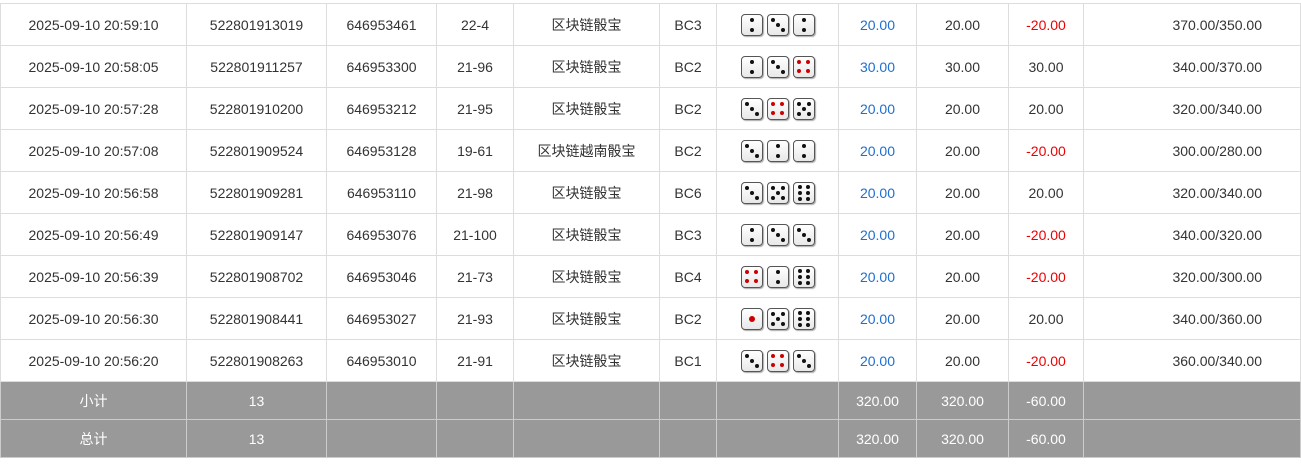 Image resolution: width=1301 pixels, height=472 pixels. I want to click on table-cell: 21-100, so click(475, 234).